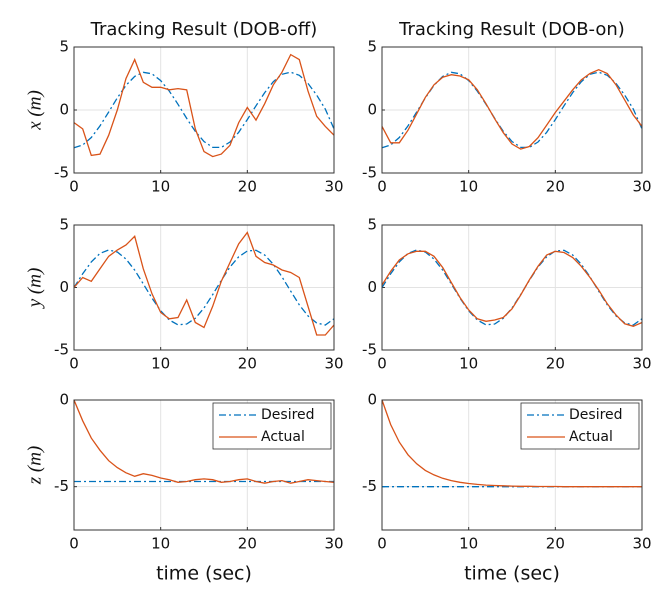 This screenshot has height=599, width=656. Describe the element at coordinates (511, 29) in the screenshot. I see `chart-title: Tracking Result (DOB-on)` at that location.